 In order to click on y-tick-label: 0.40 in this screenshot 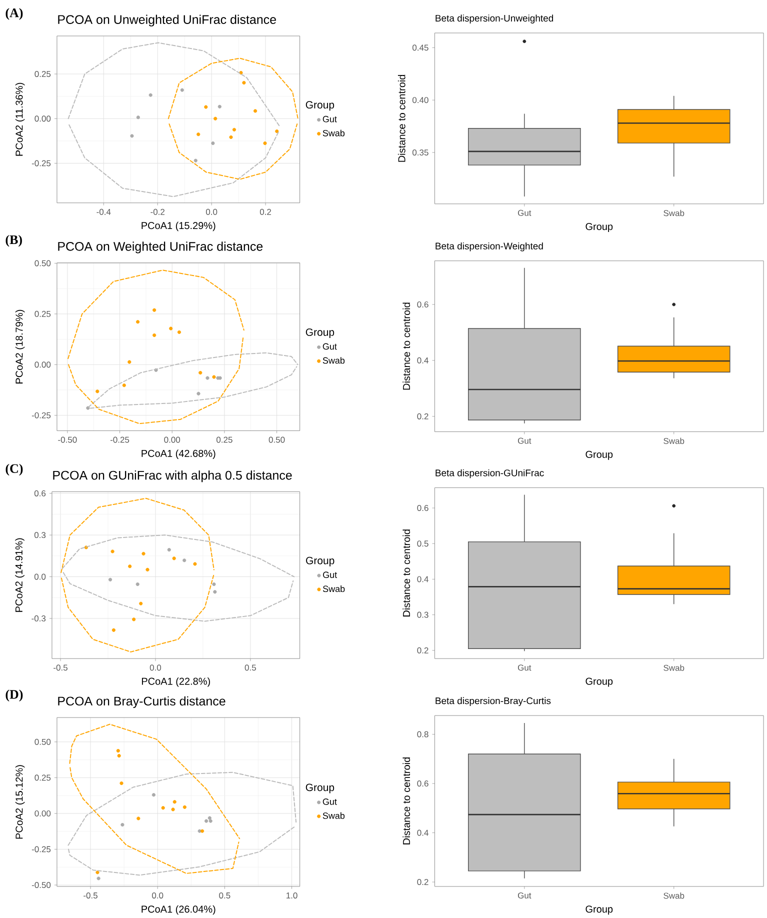, I will do `click(420, 100)`.